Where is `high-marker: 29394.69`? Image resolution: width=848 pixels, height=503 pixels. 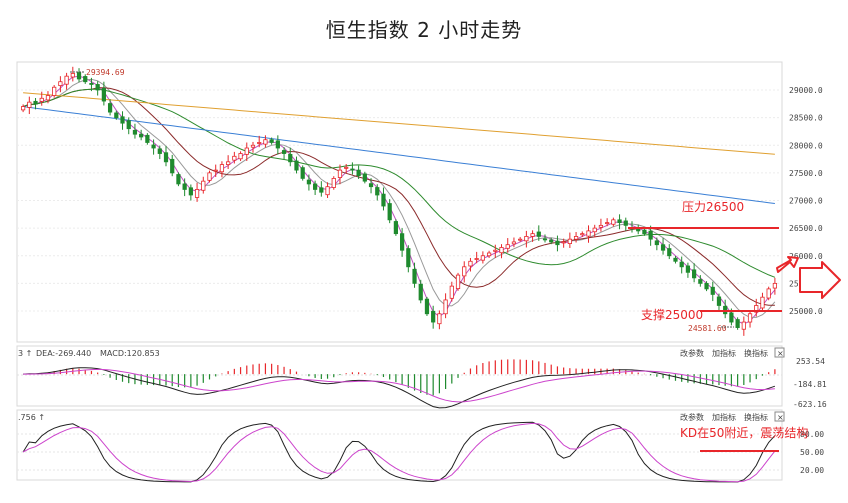 high-marker: 29394.69 is located at coordinates (97, 72).